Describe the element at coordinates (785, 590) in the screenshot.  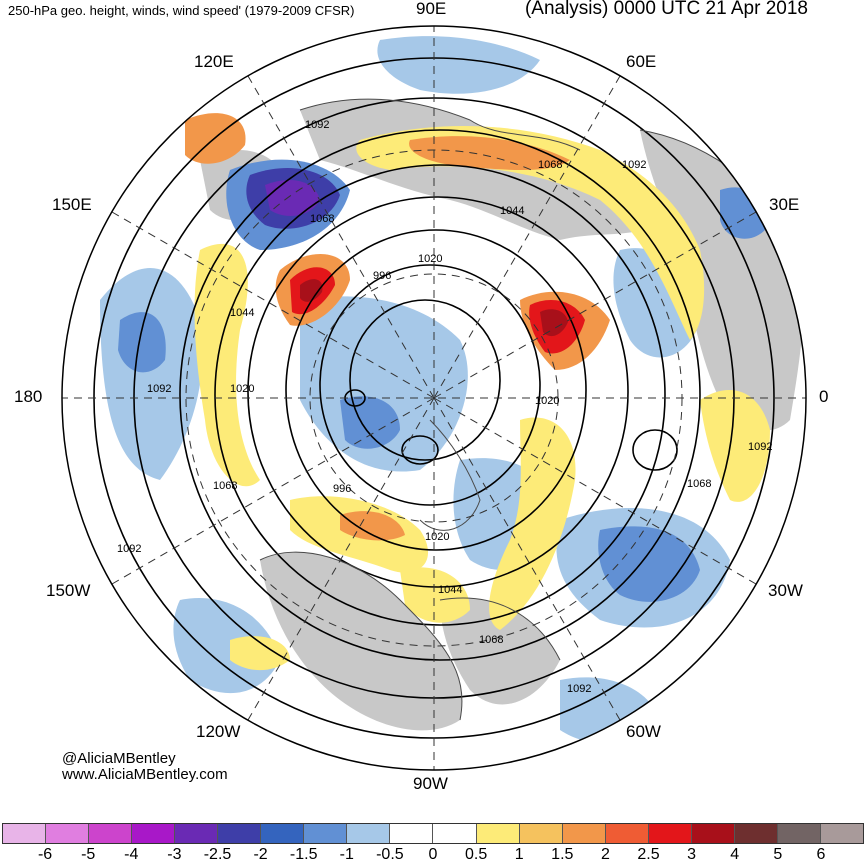
I see `lon-label-30w: 30W` at that location.